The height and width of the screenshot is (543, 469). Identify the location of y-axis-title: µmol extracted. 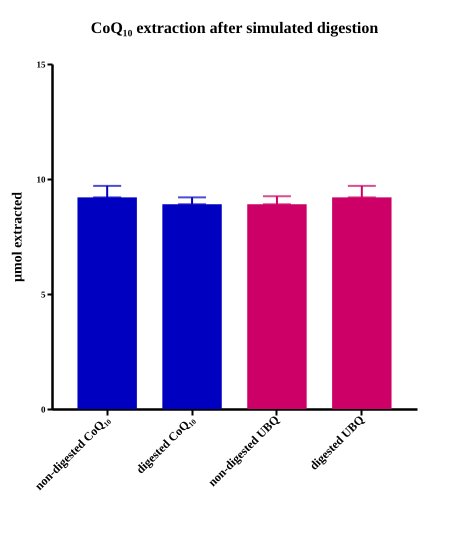
(18, 237).